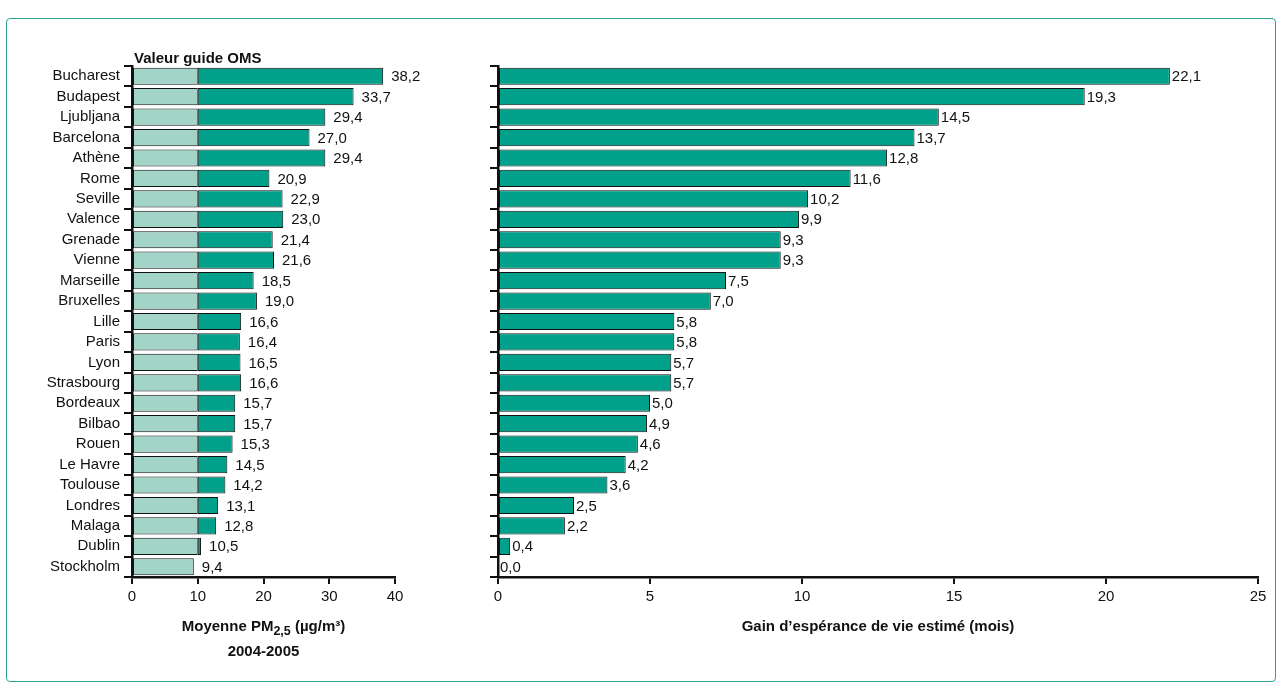 The height and width of the screenshot is (688, 1284). What do you see at coordinates (1258, 596) in the screenshot?
I see `x-tick-label: 25` at bounding box center [1258, 596].